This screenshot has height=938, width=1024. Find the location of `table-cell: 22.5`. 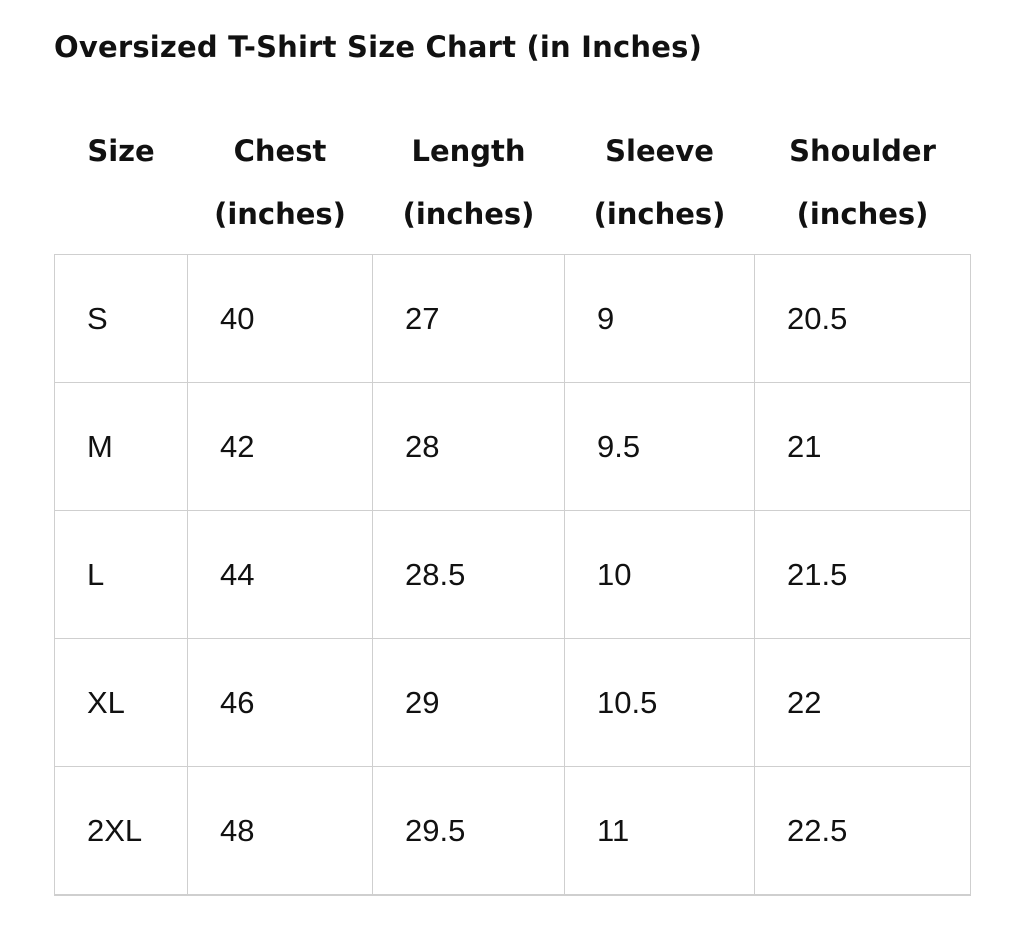

table-cell: 22.5 is located at coordinates (862, 831).